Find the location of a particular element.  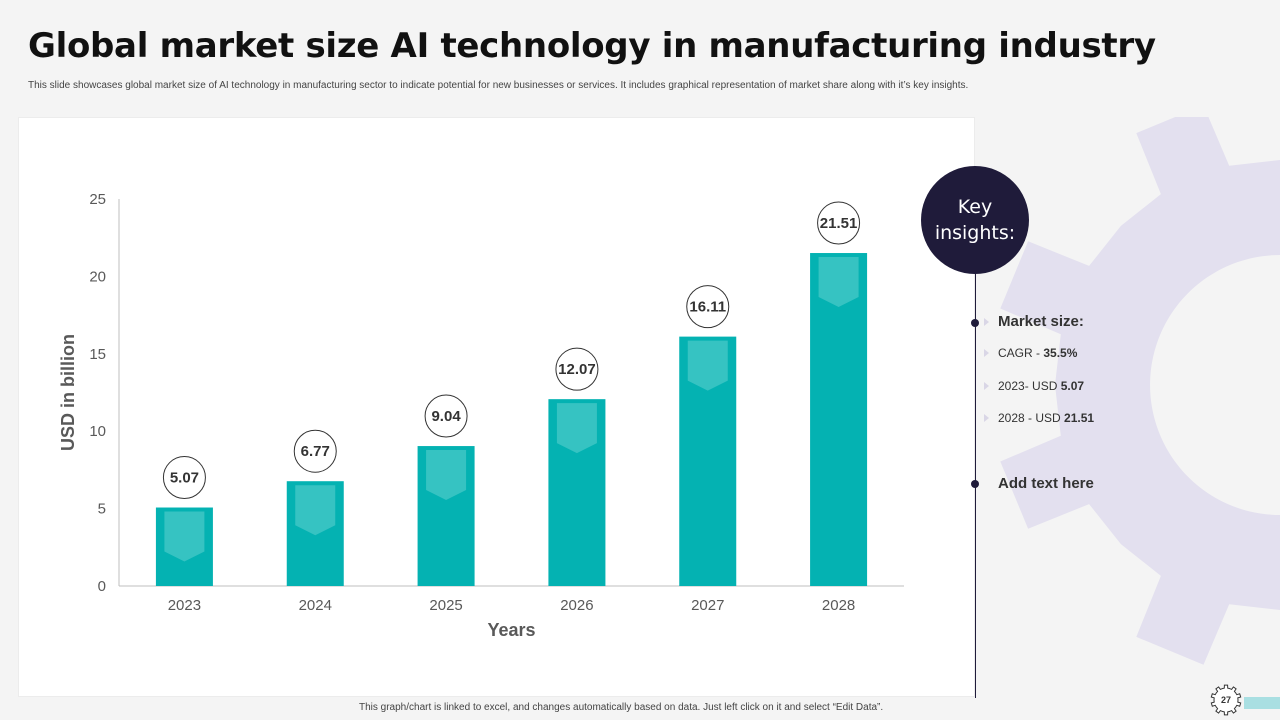

insight-label: 2028 - USD is located at coordinates (1031, 418).